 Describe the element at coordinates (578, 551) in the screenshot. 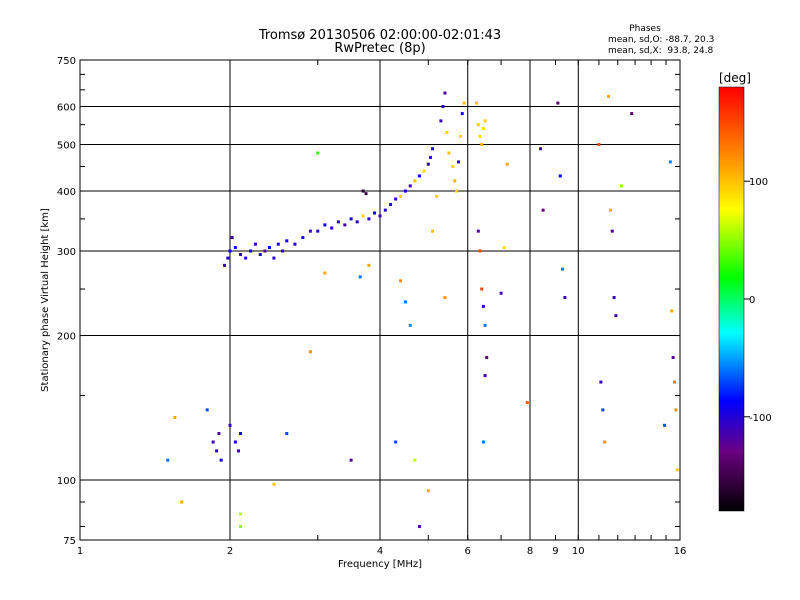

I see `x-tick-label: 10` at that location.